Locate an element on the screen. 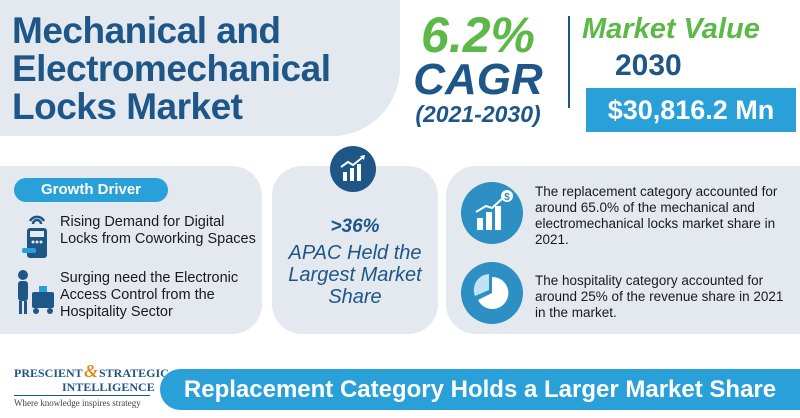 The width and height of the screenshot is (800, 418). apac-percent: >36% is located at coordinates (355, 226).